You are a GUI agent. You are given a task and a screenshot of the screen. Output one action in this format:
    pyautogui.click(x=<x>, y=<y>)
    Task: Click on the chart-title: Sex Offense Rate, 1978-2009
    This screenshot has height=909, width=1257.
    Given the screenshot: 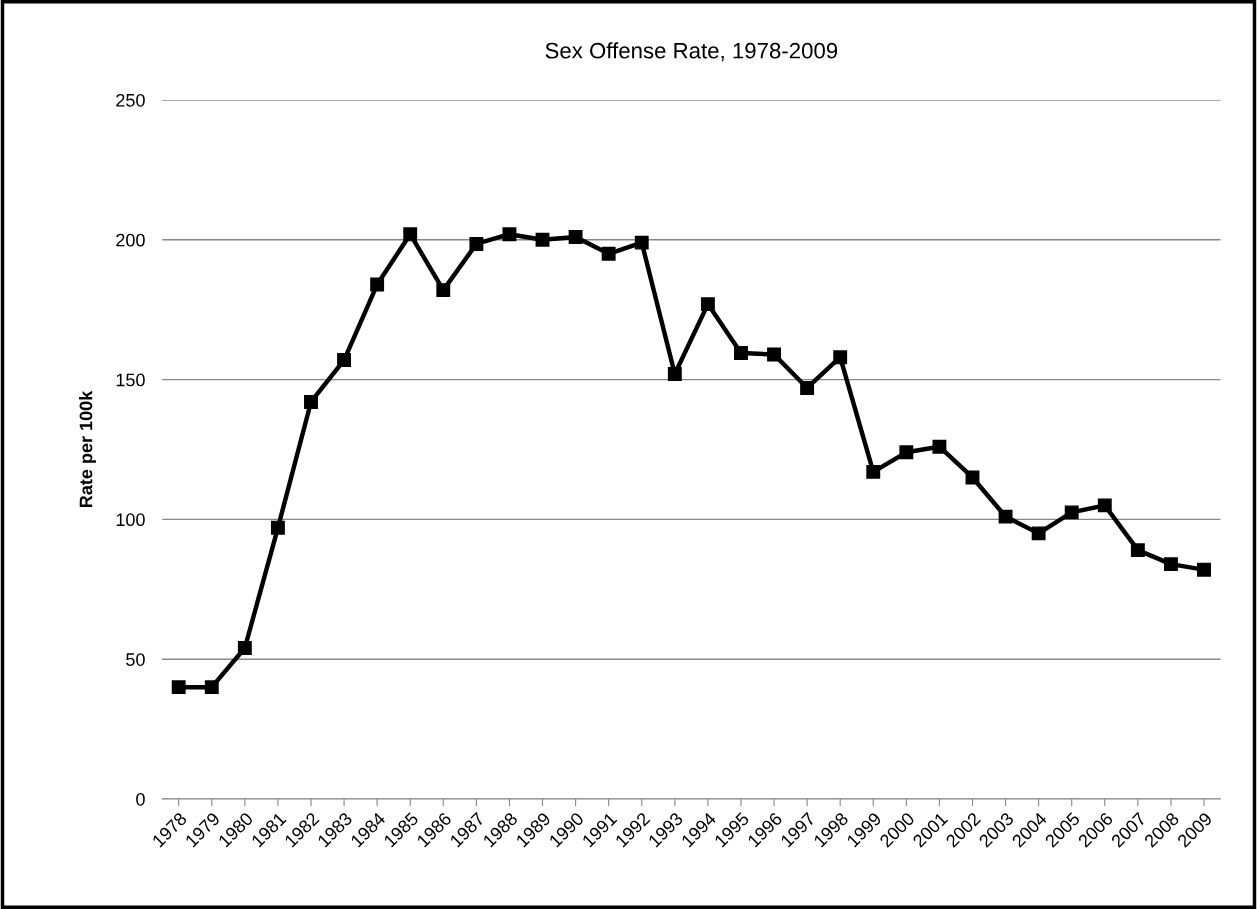 What is the action you would take?
    pyautogui.click(x=691, y=52)
    